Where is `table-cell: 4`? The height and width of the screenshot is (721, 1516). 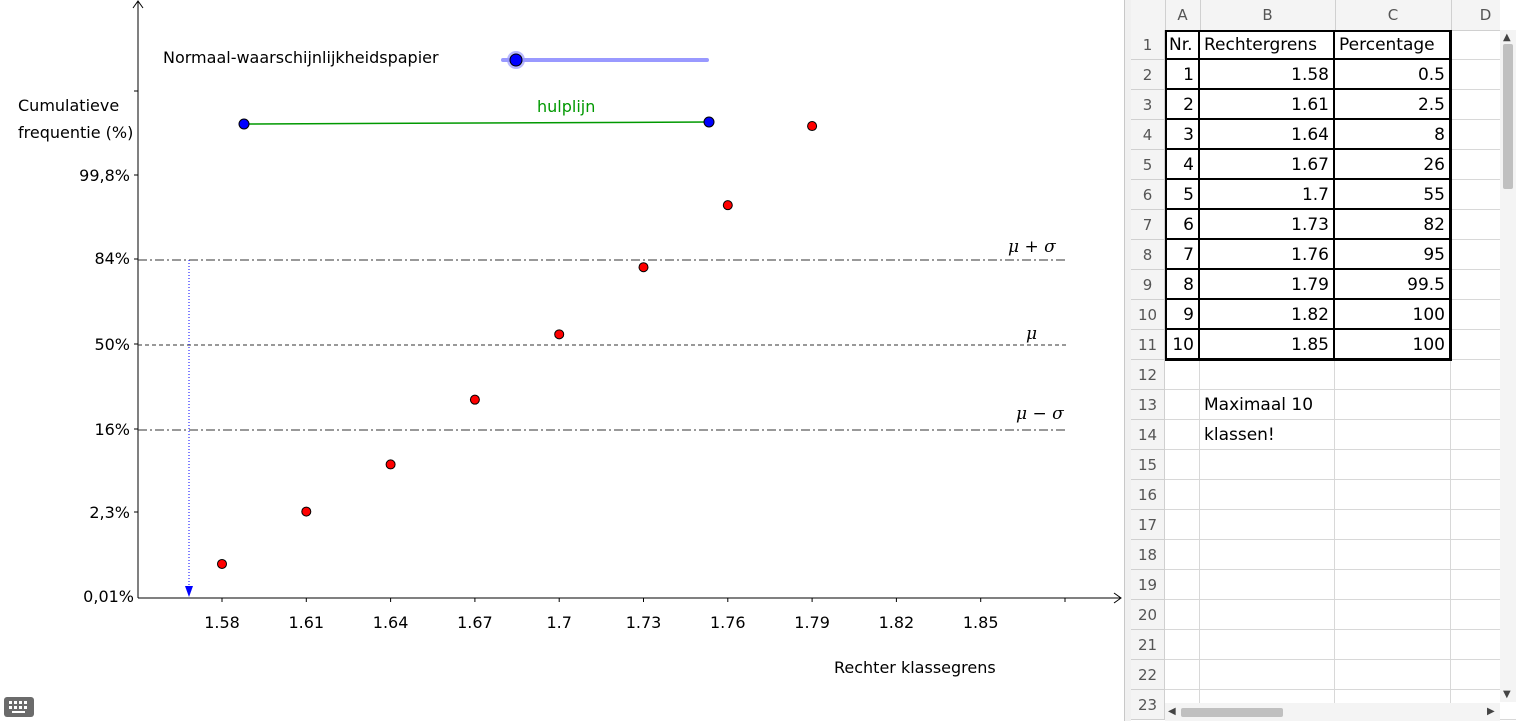 table-cell: 4 is located at coordinates (1182, 165).